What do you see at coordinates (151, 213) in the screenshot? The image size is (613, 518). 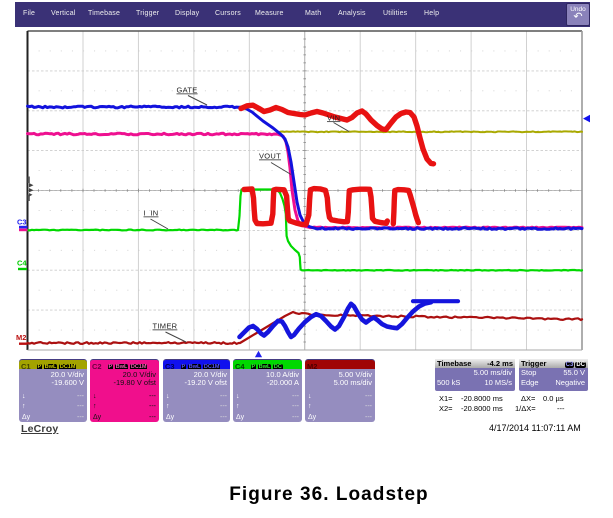 I see `svg-text: I_IN` at bounding box center [151, 213].